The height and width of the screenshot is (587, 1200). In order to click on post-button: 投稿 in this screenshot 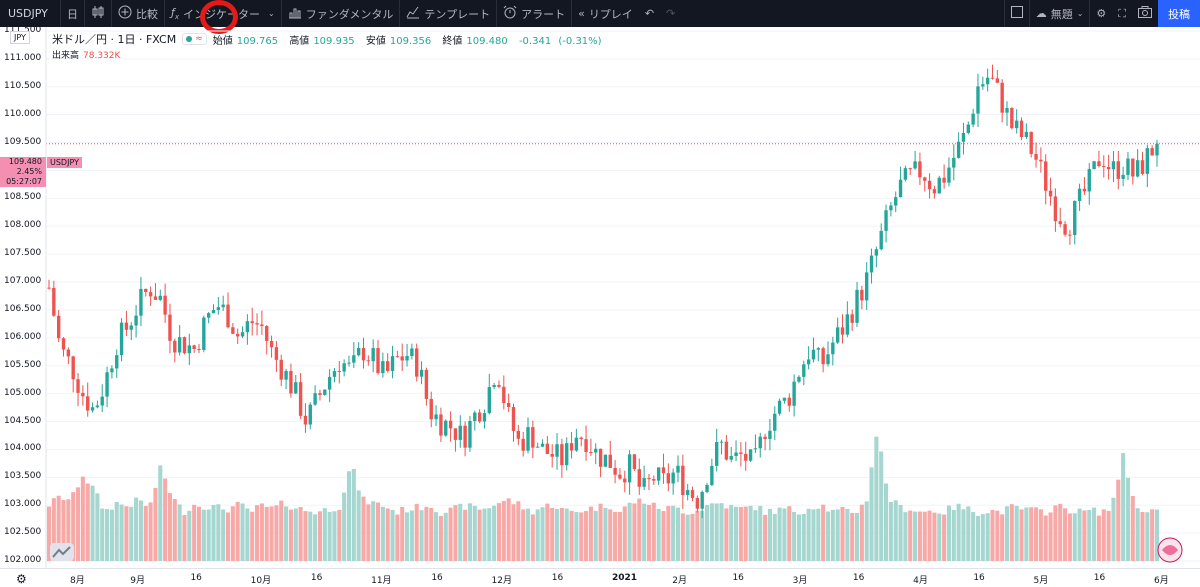, I will do `click(1179, 13)`.